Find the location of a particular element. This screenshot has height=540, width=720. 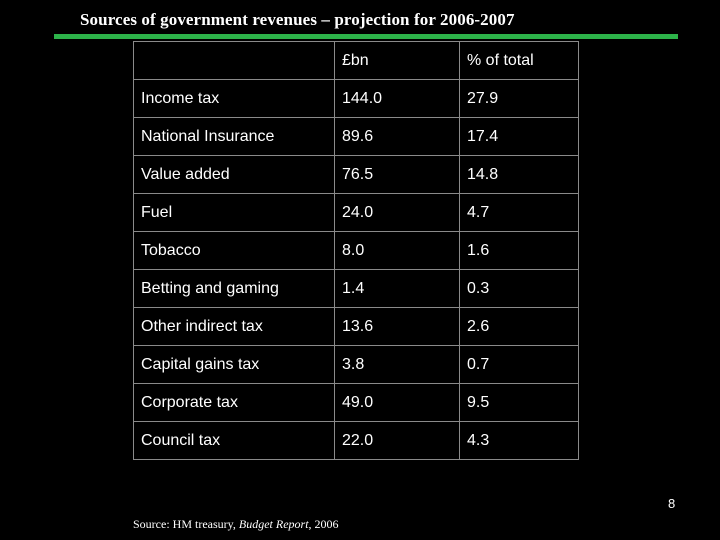

cell-percent: 4.7 is located at coordinates (519, 212).